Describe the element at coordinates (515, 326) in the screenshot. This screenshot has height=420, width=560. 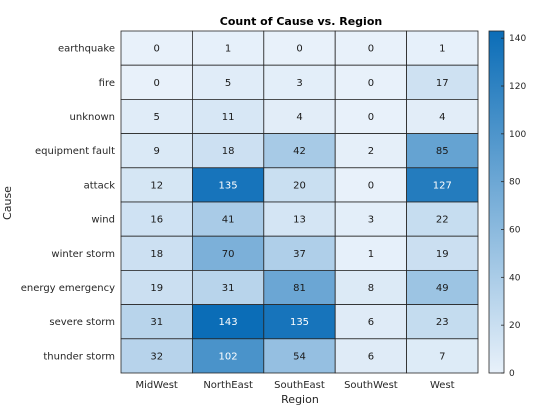
I see `colorbar-tick-label: 20` at that location.